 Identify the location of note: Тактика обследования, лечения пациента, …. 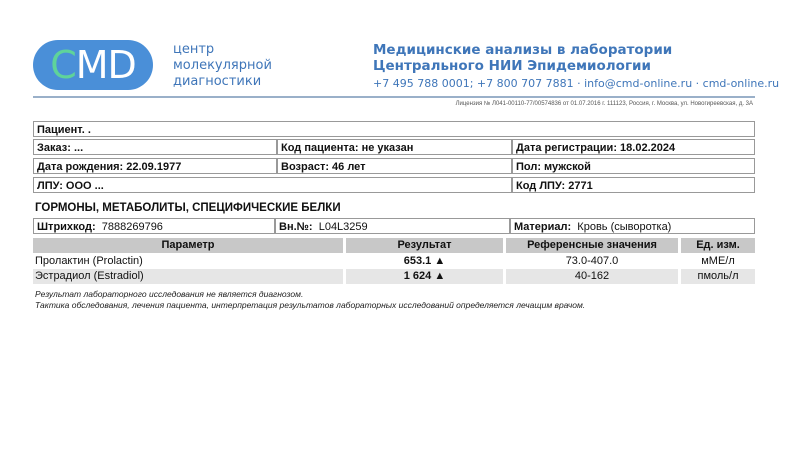
(310, 305).